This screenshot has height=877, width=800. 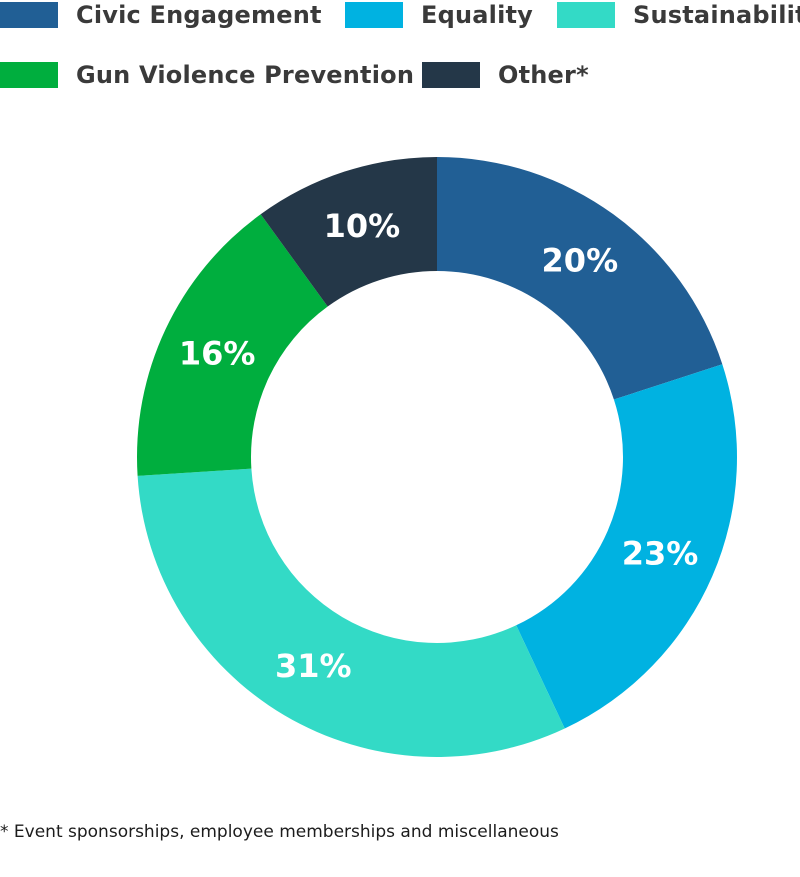 I want to click on legend-item-equality: Equality, so click(x=439, y=15).